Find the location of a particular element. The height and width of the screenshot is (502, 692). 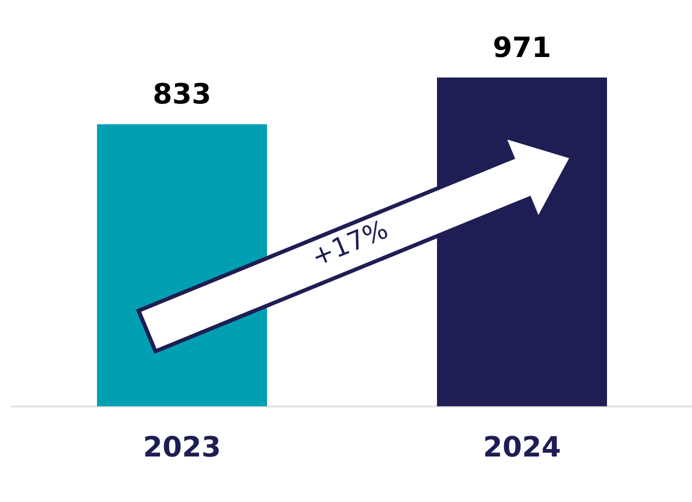

annotation: +17% is located at coordinates (350, 244).